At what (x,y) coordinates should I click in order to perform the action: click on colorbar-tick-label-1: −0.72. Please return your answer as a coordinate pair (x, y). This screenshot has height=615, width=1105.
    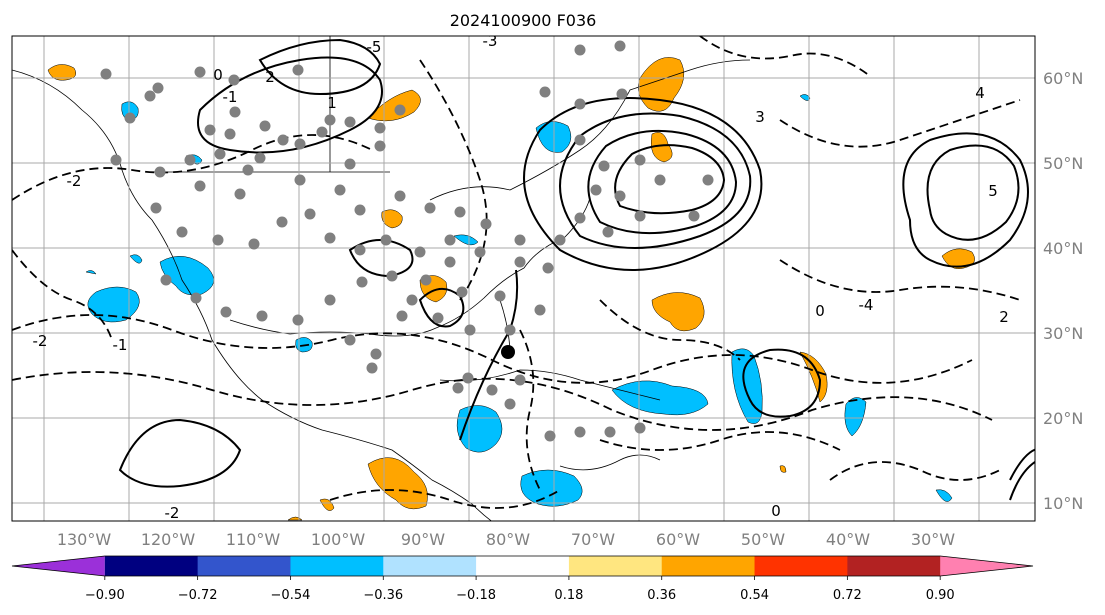
    Looking at the image, I should click on (198, 595).